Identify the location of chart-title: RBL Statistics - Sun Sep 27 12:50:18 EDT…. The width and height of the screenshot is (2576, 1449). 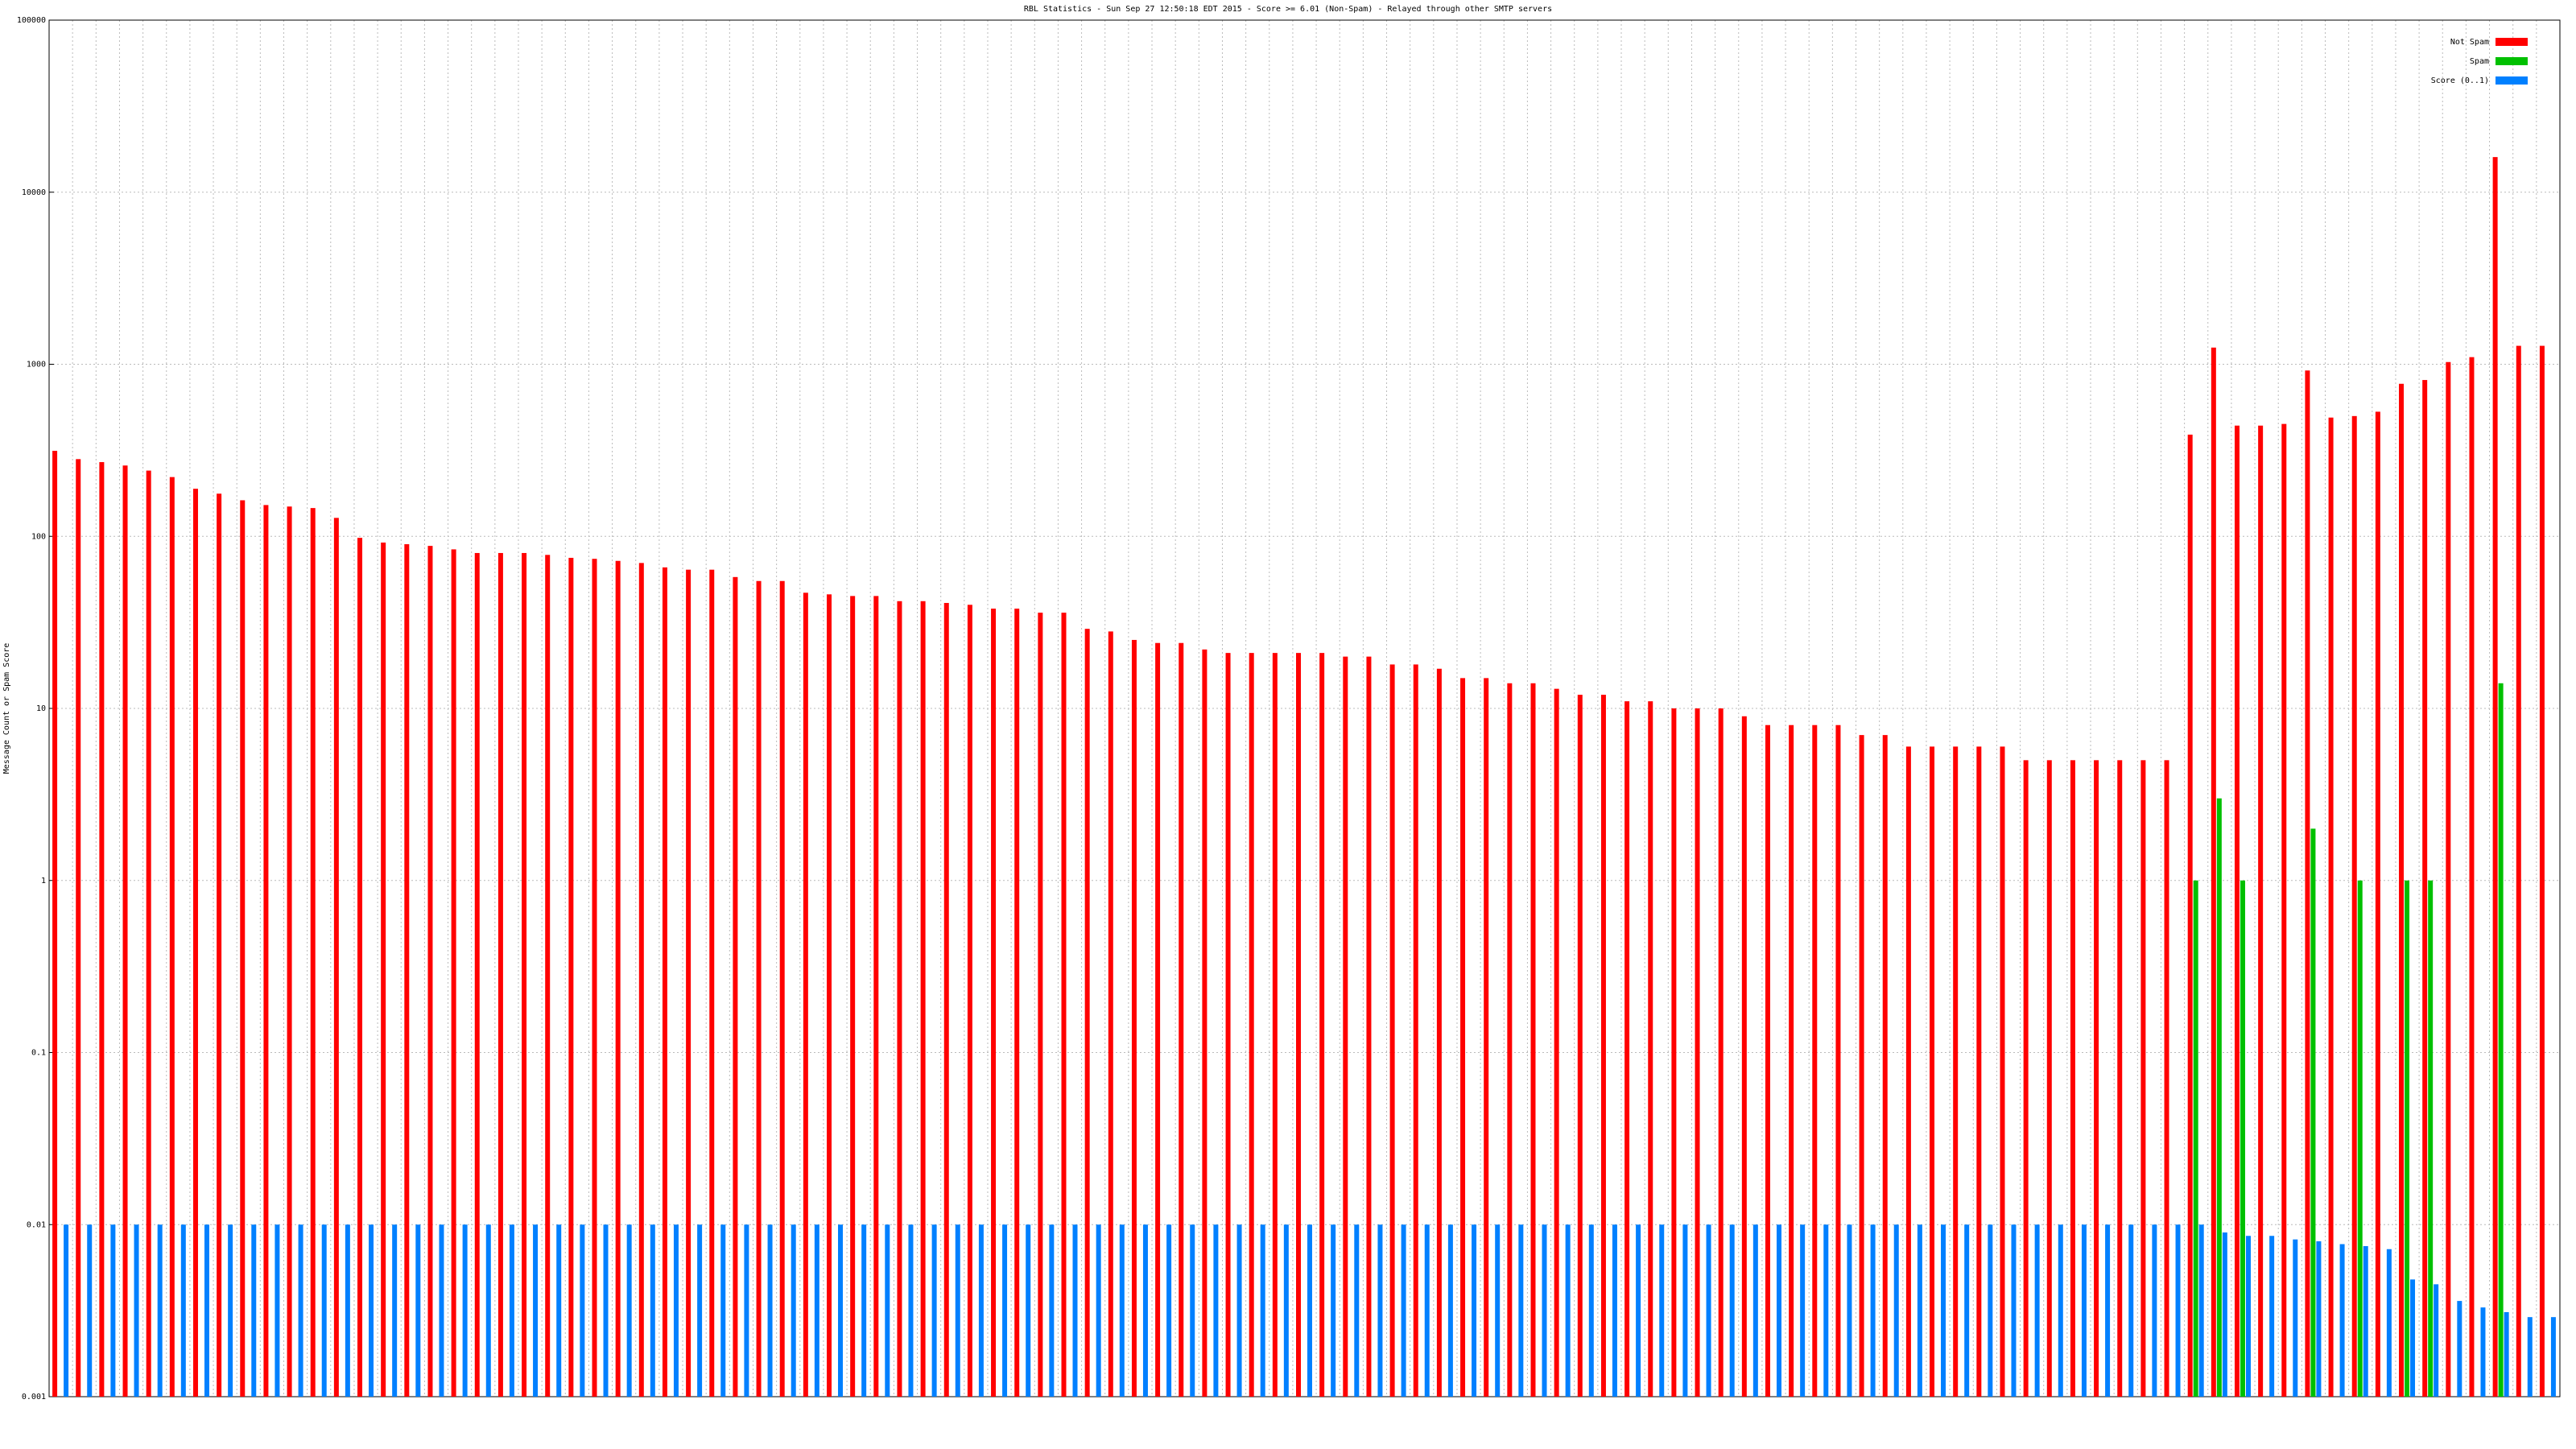
(1288, 9).